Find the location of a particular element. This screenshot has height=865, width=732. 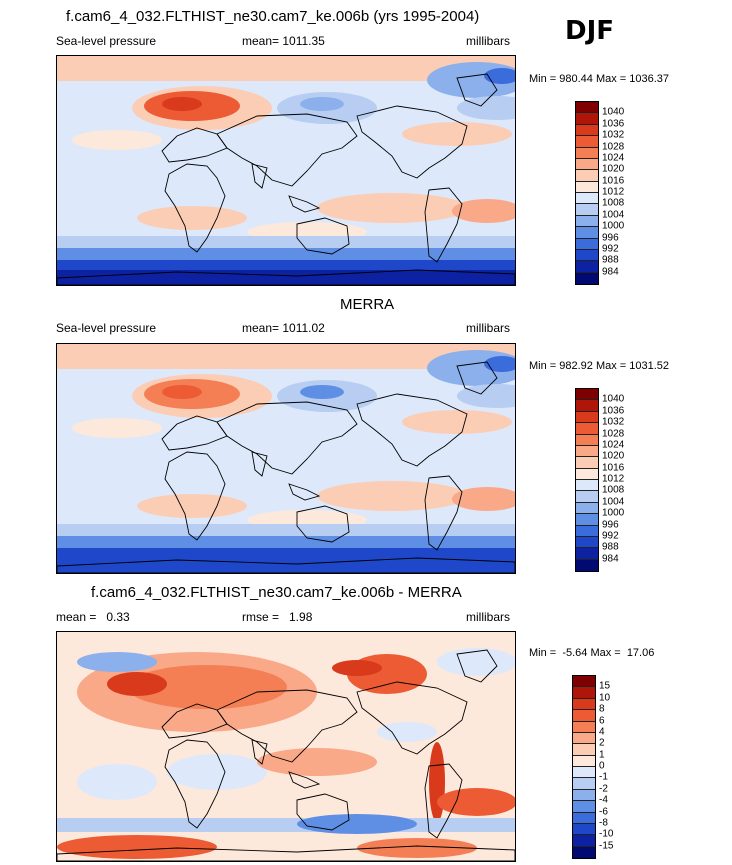

colorbar-tick-label: 1040 is located at coordinates (613, 112).